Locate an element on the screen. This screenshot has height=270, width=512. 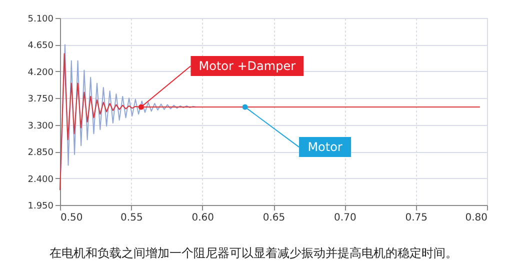
y-tick-label: 1.950 is located at coordinates (41, 207).